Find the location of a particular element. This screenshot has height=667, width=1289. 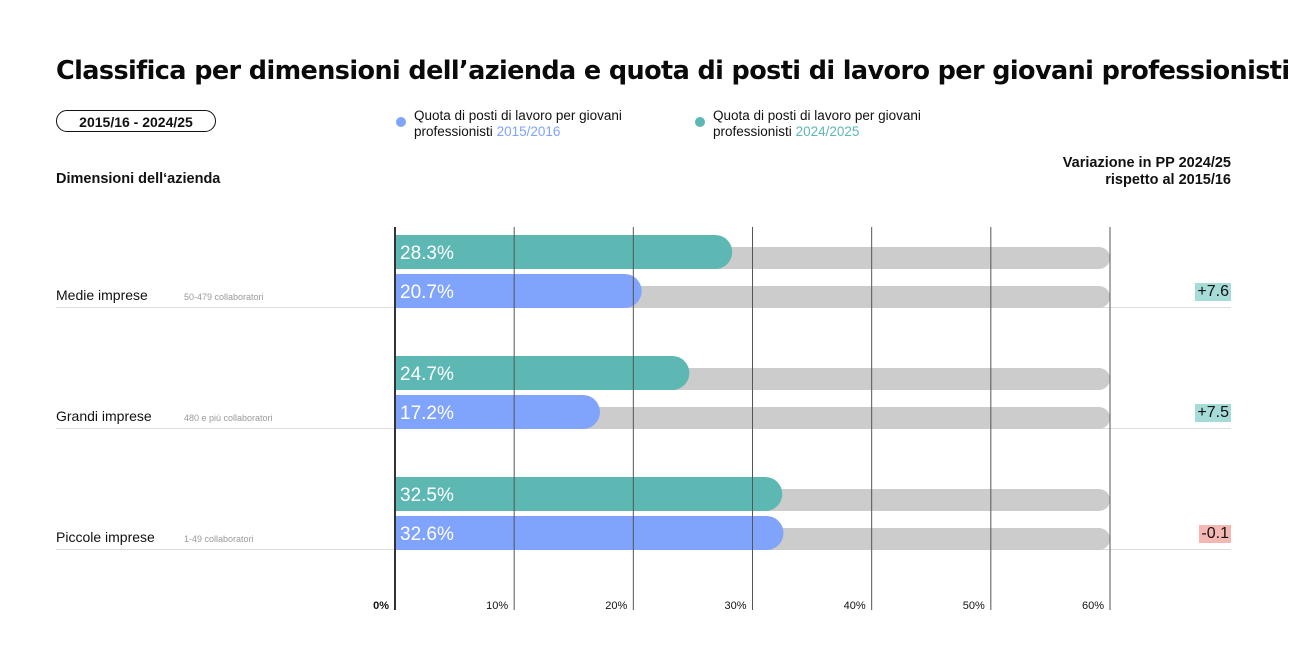

period-pill: 2015/16 - 2024/25 is located at coordinates (136, 121).